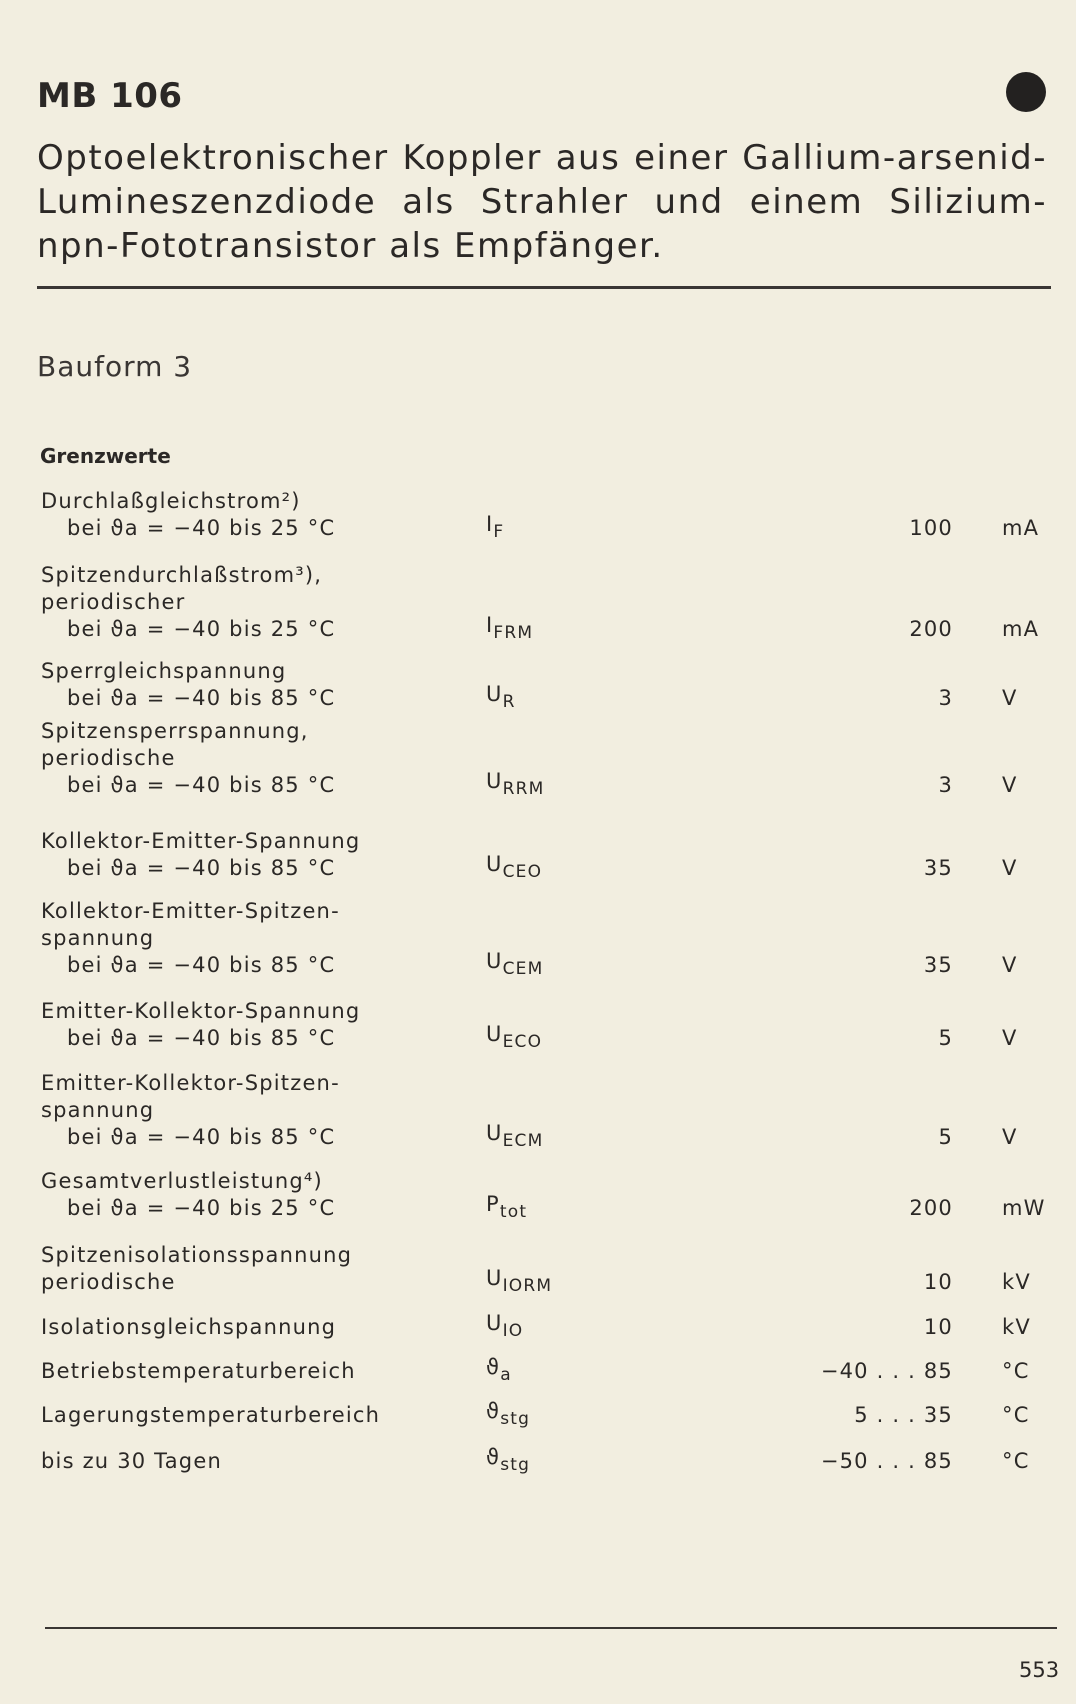 Image resolution: width=1076 pixels, height=1704 pixels. I want to click on symbol-main: P, so click(493, 1204).